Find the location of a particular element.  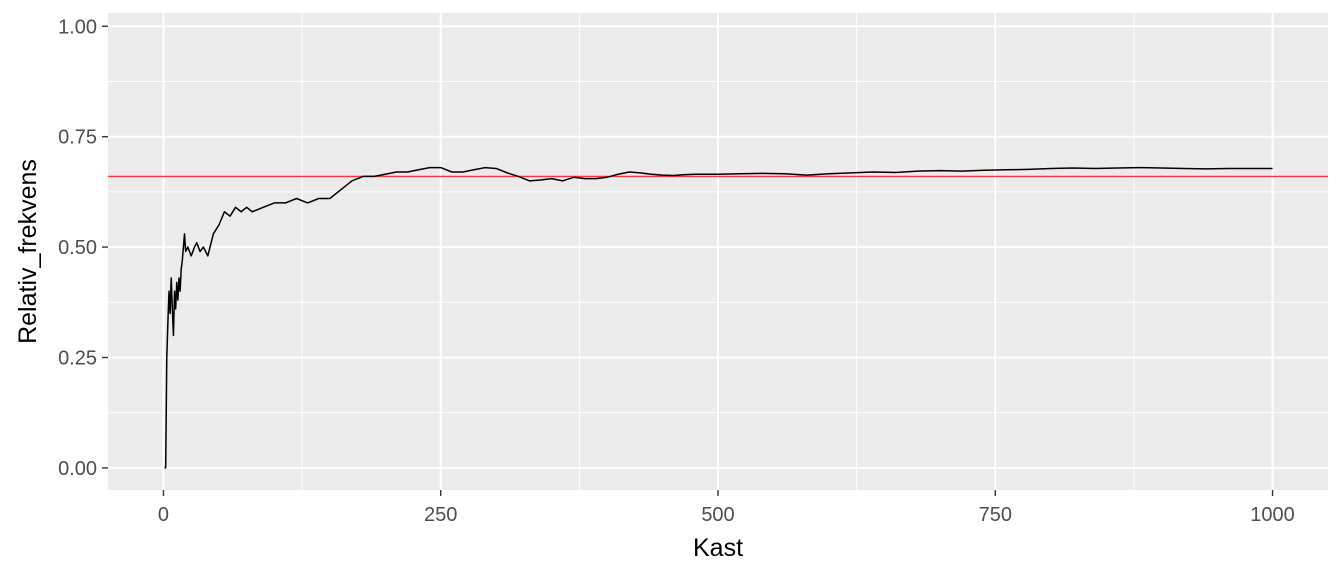

y-axis: 0.00 0.25 0.50 0.75 1.00 is located at coordinates (83, 248).